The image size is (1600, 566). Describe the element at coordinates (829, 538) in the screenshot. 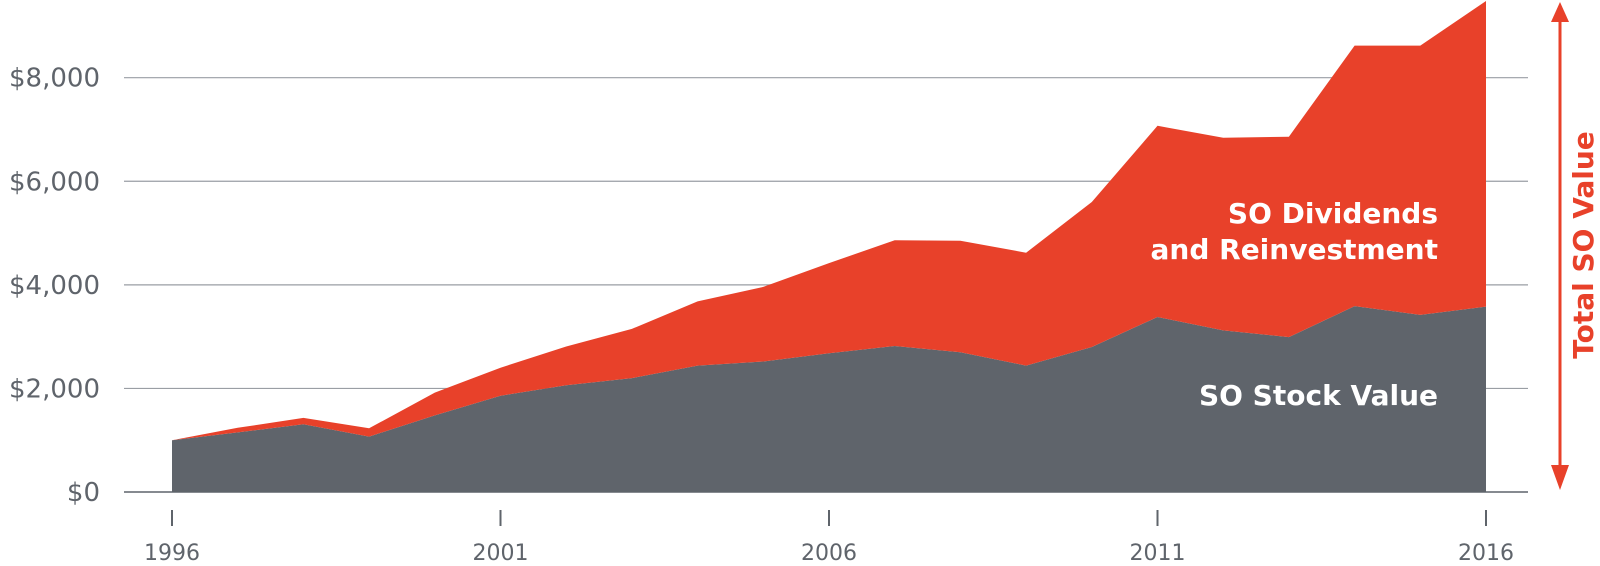

I see `x-axis-ticks: 1996 2001 2006 2011 2016` at that location.